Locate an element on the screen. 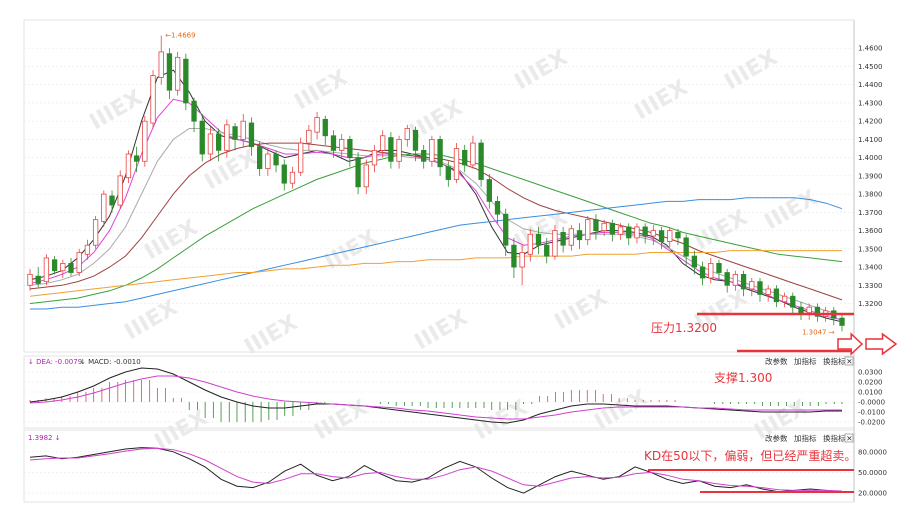 The width and height of the screenshot is (900, 526). kd-d-line is located at coordinates (436, 469).